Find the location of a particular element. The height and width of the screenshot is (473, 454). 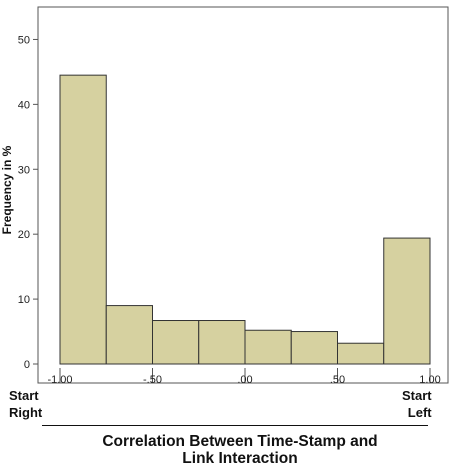

y-axis-label: Frequency in % is located at coordinates (7, 189).